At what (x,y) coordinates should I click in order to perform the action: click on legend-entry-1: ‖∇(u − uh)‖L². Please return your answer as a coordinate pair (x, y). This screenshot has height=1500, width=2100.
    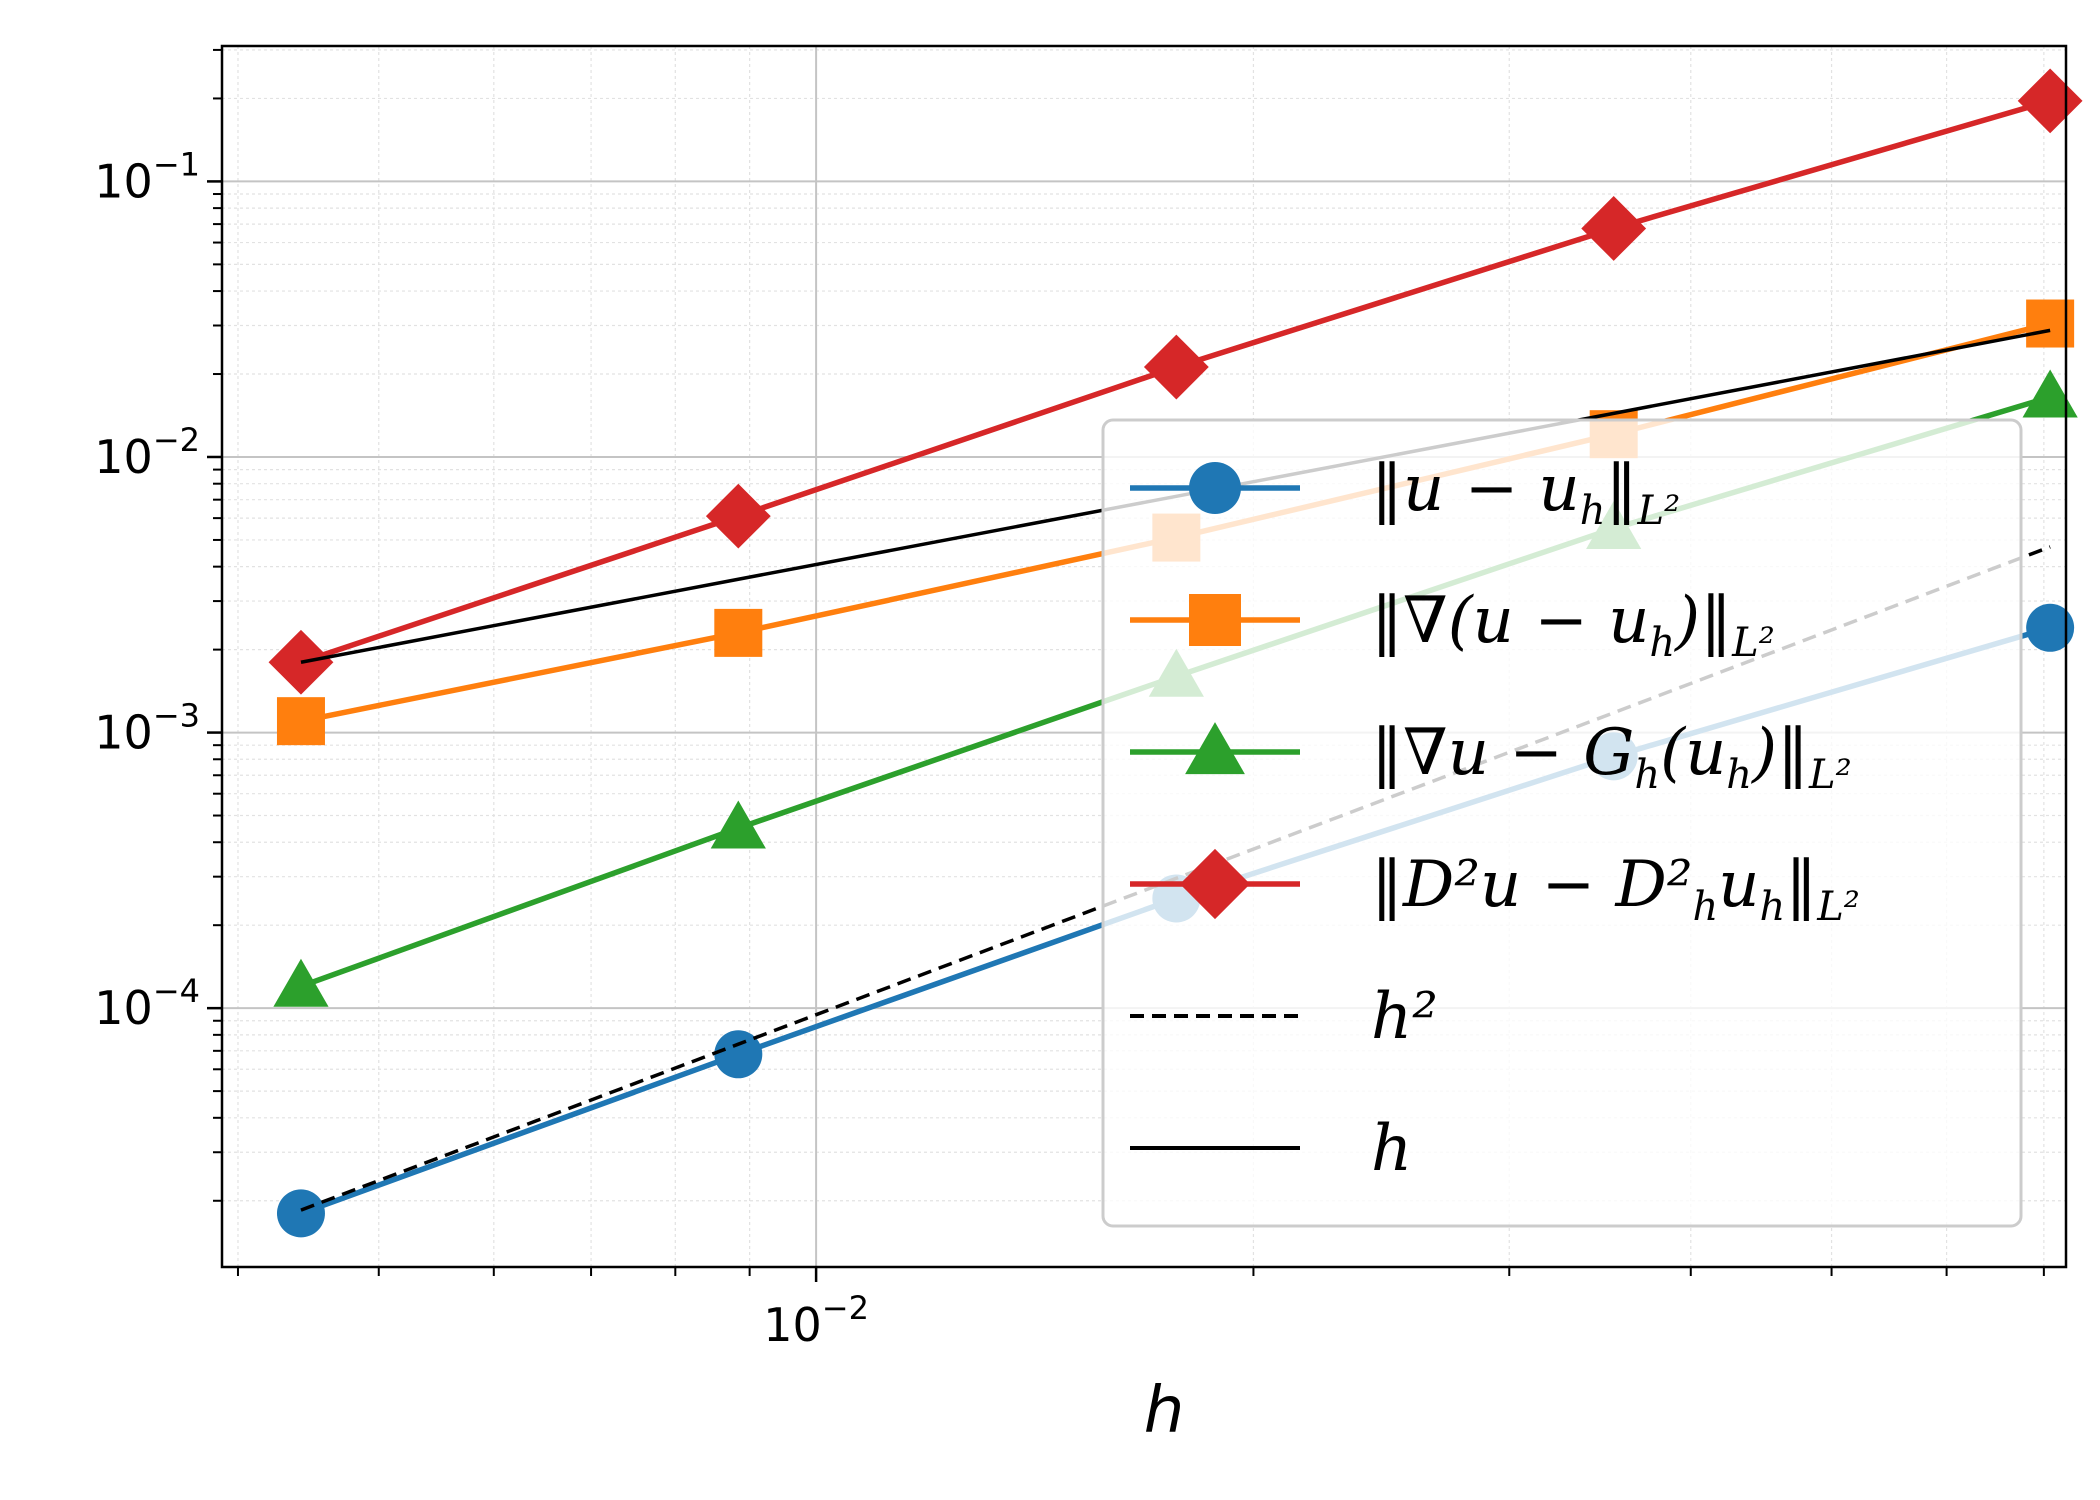
    Looking at the image, I should click on (1452, 625).